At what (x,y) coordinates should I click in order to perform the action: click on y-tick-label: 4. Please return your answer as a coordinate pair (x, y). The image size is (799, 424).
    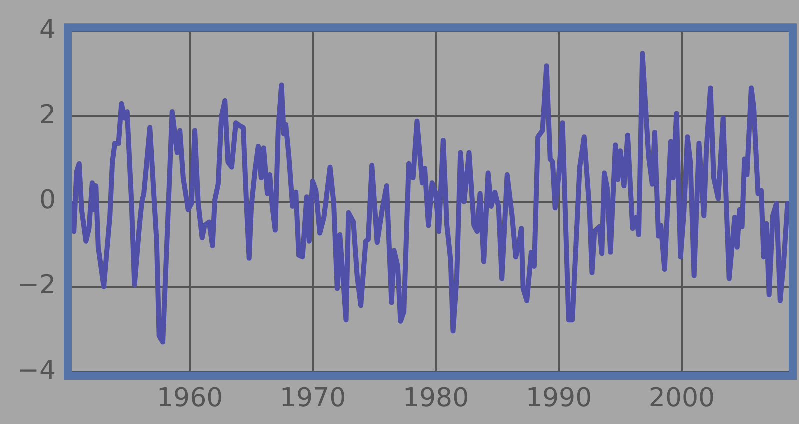
    Looking at the image, I should click on (47, 30).